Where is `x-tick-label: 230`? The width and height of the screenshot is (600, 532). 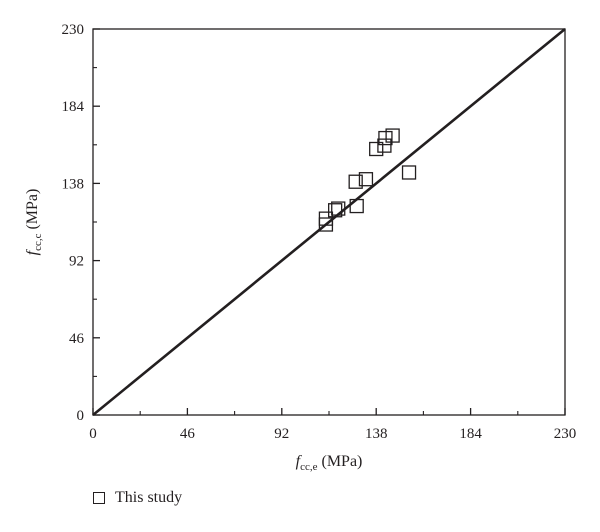 x-tick-label: 230 is located at coordinates (565, 434).